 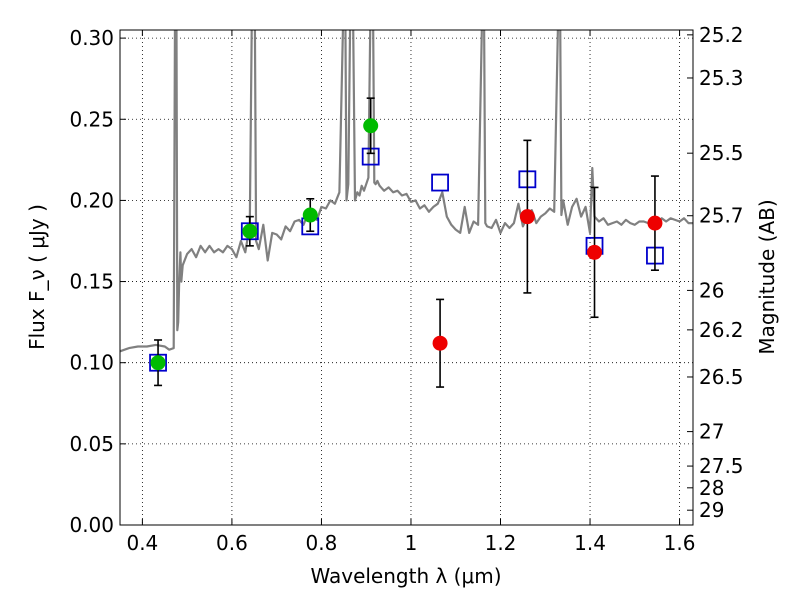 I want to click on mag-tick-label: 27, so click(x=711, y=432).